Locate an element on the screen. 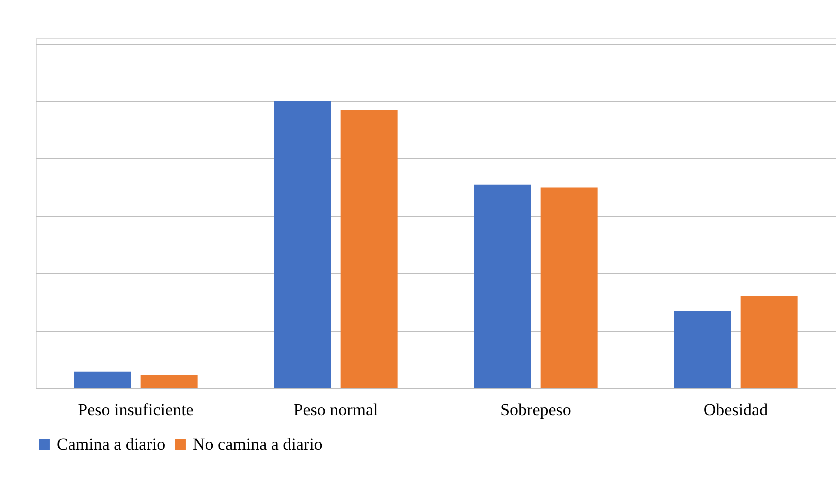 The height and width of the screenshot is (500, 837). x-tick-label: Sobrepeso is located at coordinates (536, 410).